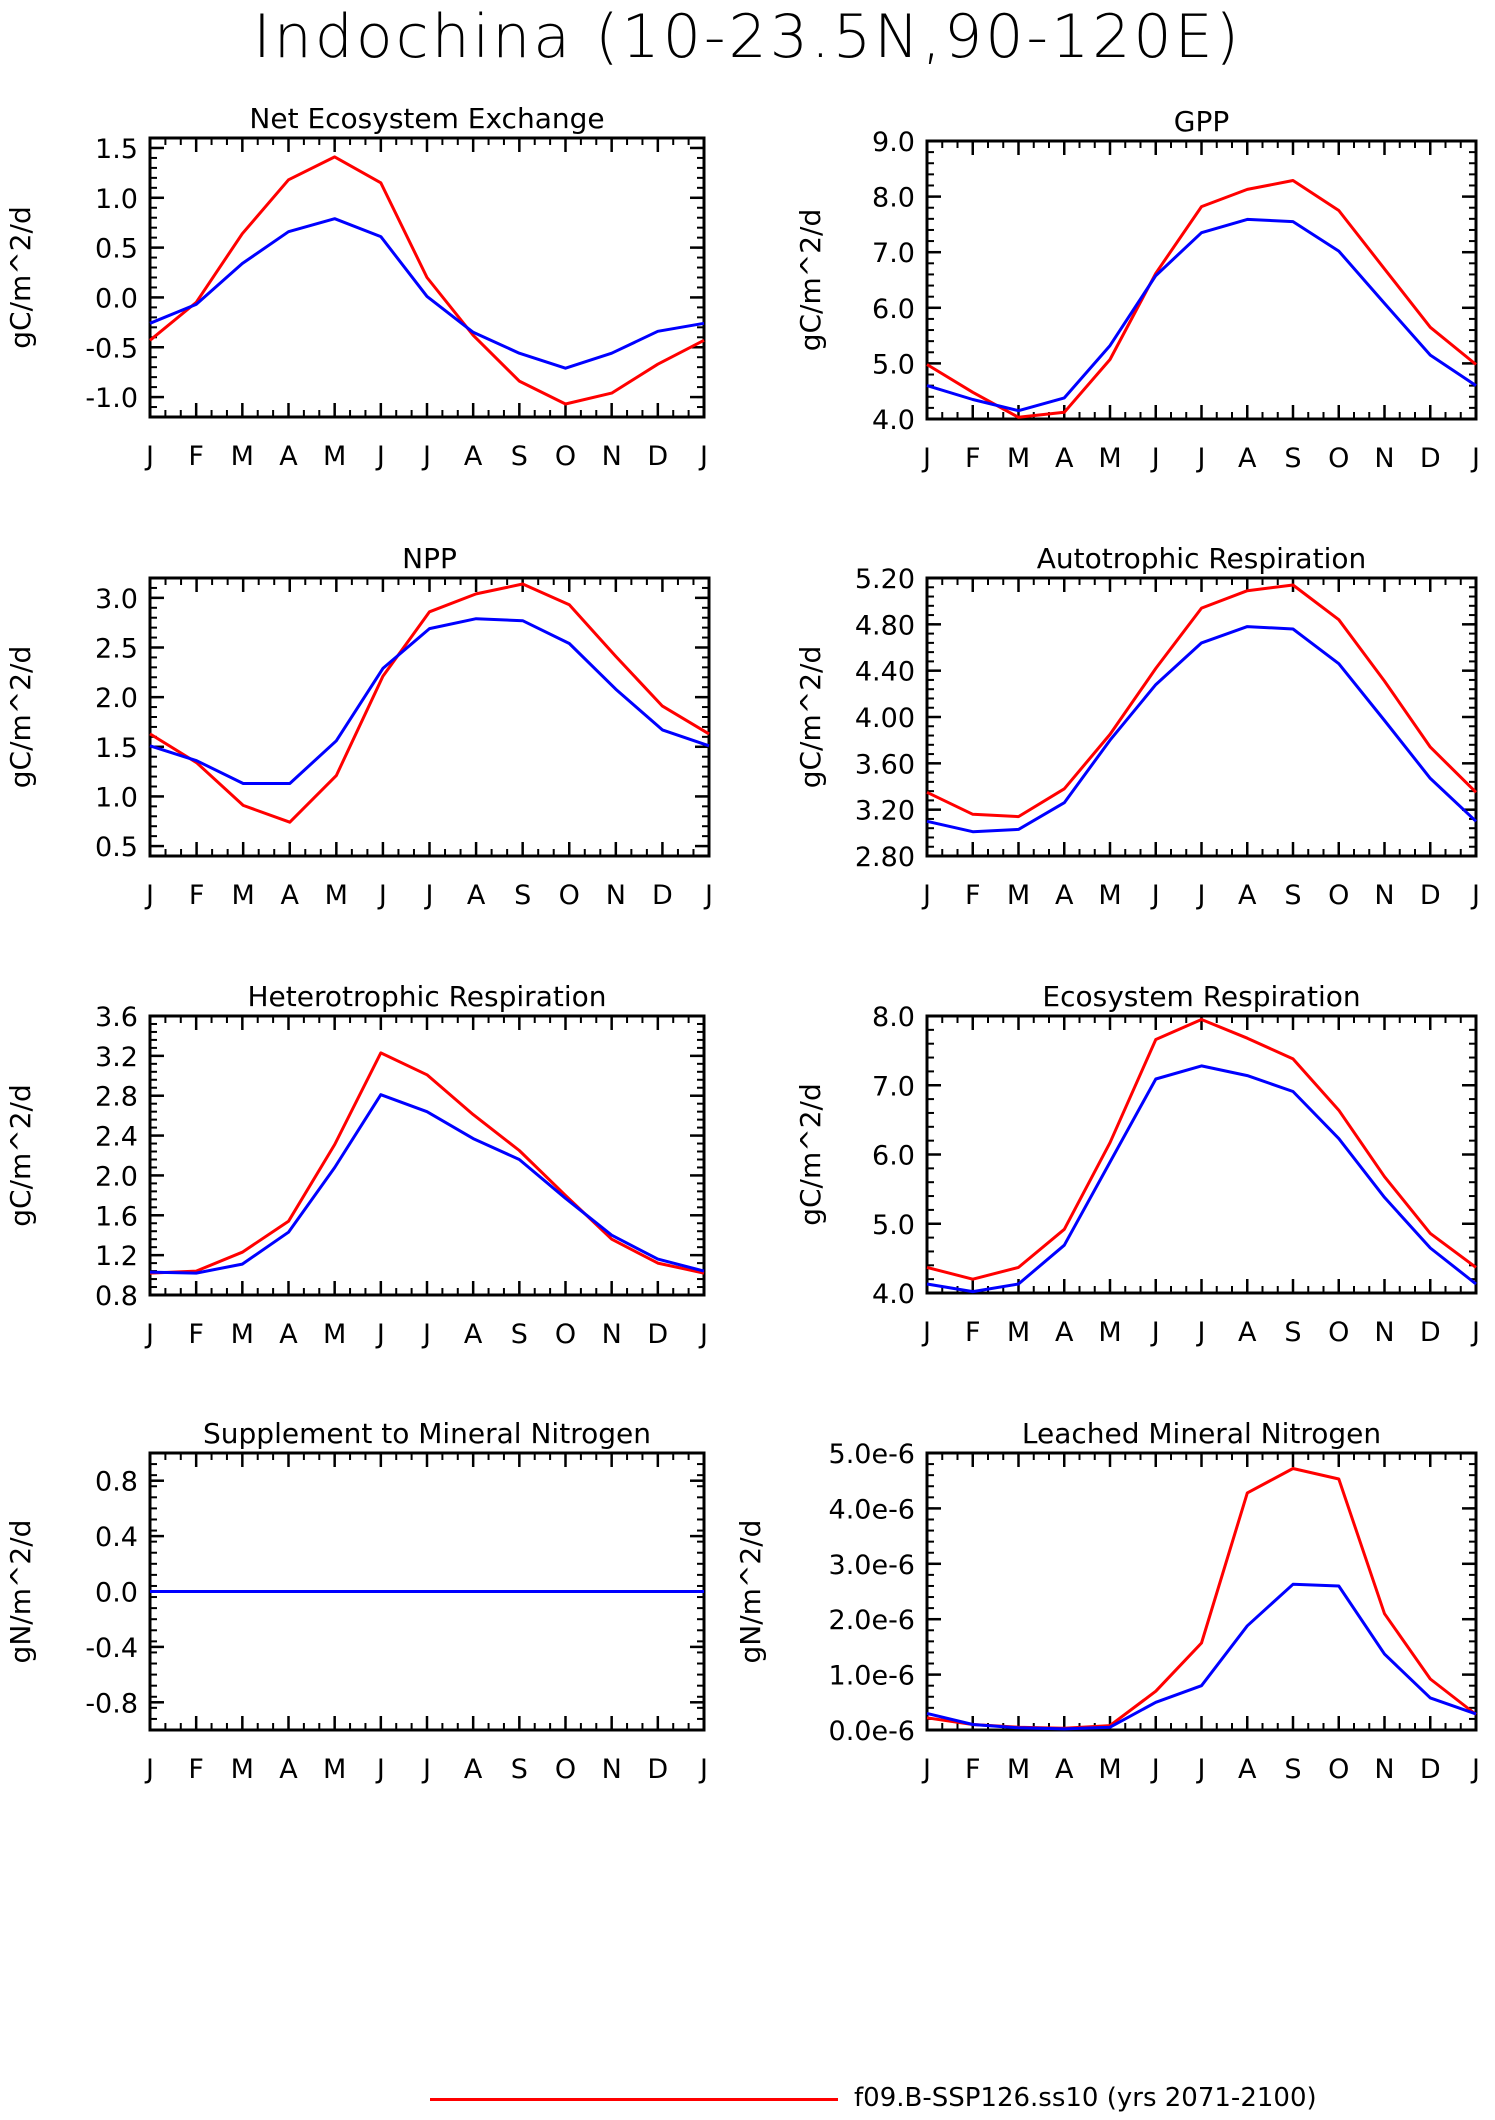 The width and height of the screenshot is (1495, 2120). What do you see at coordinates (1201, 558) in the screenshot?
I see `chart-title: Autotrophic Respiration` at bounding box center [1201, 558].